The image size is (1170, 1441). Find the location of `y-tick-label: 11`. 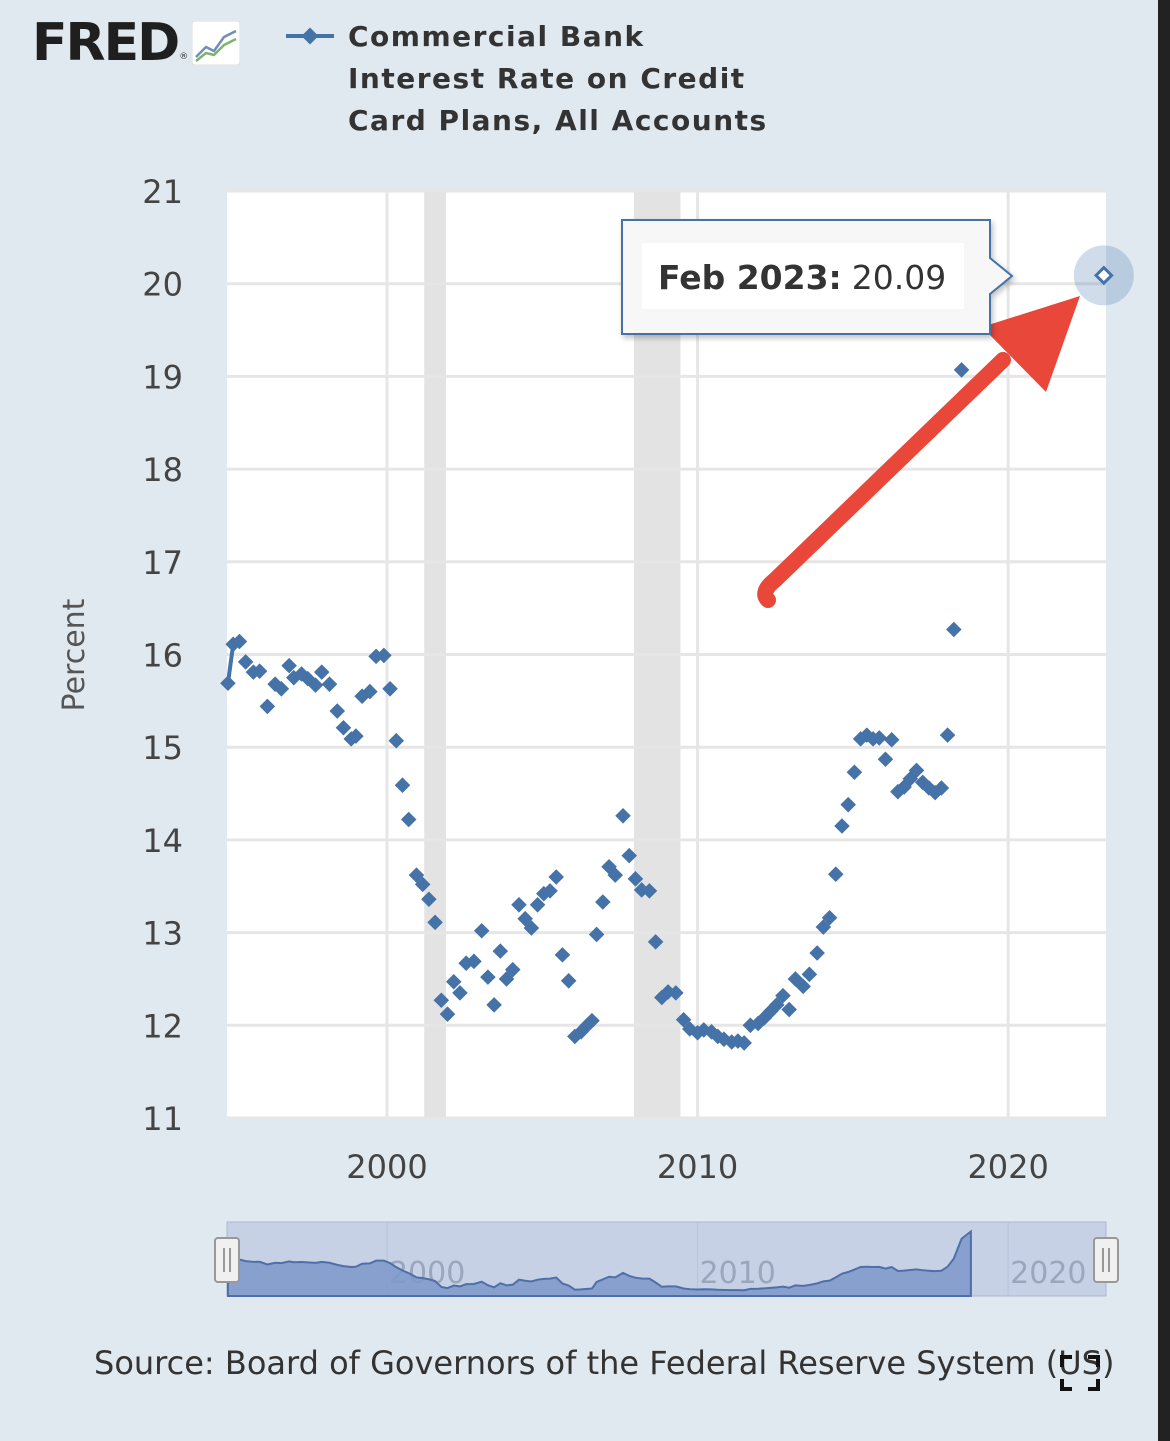

y-tick-label: 11 is located at coordinates (162, 1119).